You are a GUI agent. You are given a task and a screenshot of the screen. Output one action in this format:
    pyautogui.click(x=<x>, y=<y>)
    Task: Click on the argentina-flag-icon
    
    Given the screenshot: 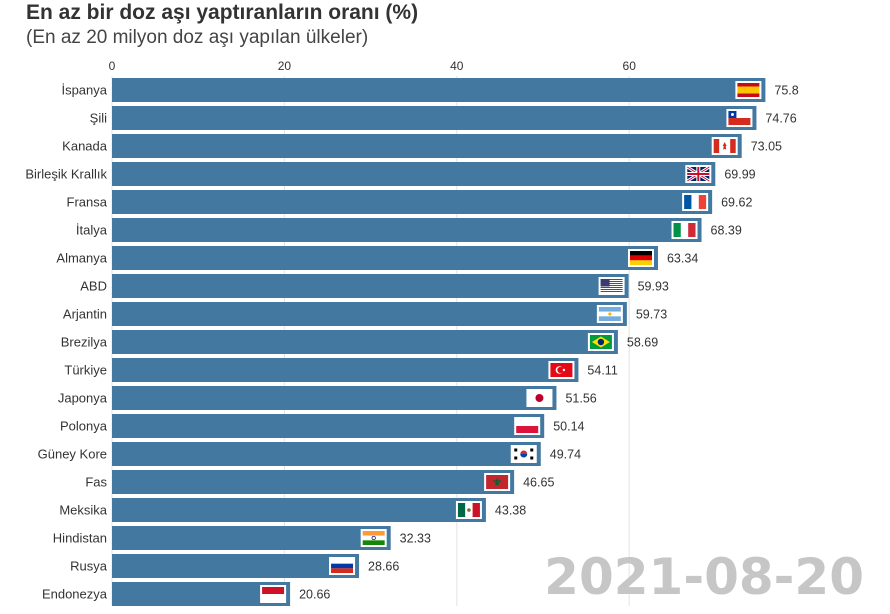 What is the action you would take?
    pyautogui.click(x=609, y=314)
    